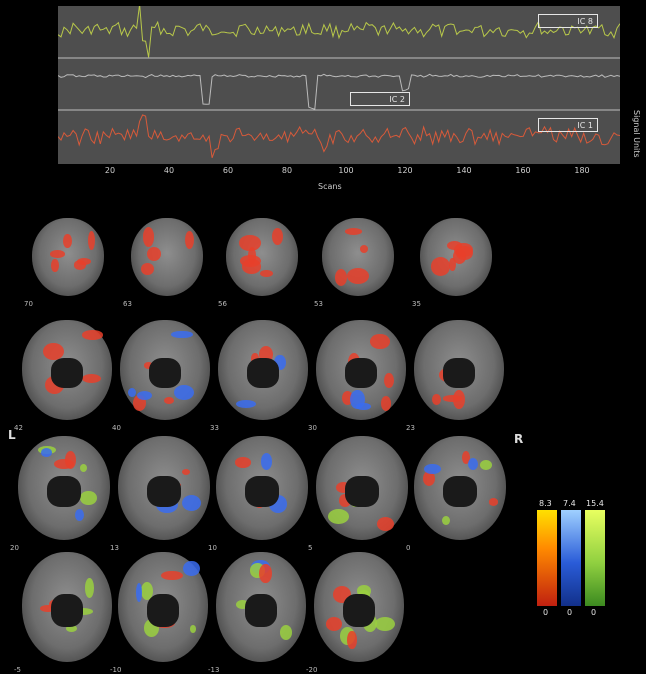 The width and height of the screenshot is (646, 674). I want to click on ic1-trace, so click(339, 136).